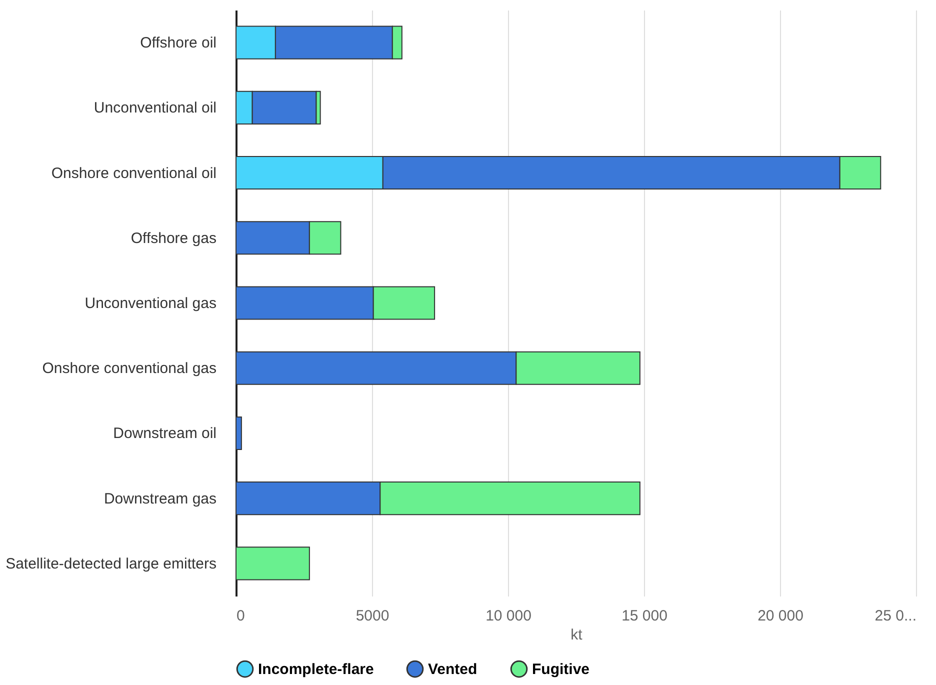 This screenshot has height=685, width=936. Describe the element at coordinates (160, 499) in the screenshot. I see `y-tick-label: Downstream gas` at that location.